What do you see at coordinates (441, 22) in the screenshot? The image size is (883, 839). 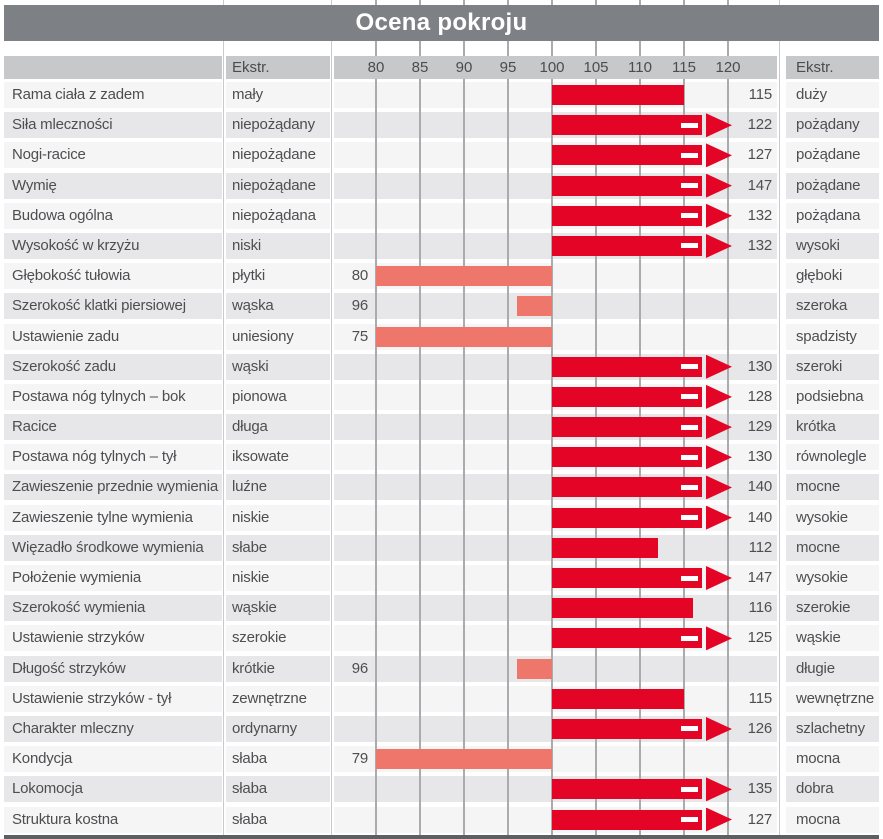 I see `page-title: Ocena pokroju` at bounding box center [441, 22].